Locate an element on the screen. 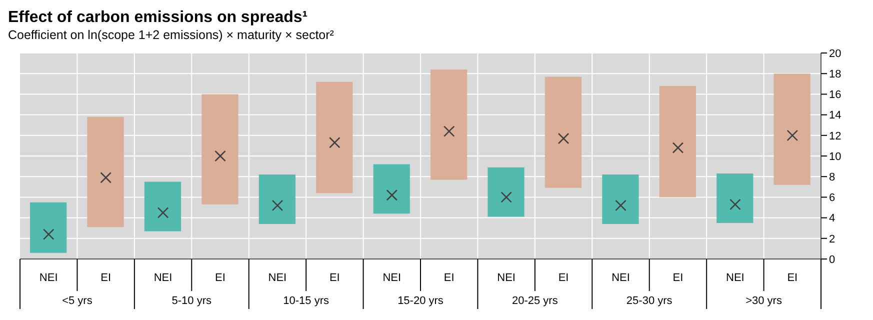  y-tick-label: 12 is located at coordinates (835, 136).